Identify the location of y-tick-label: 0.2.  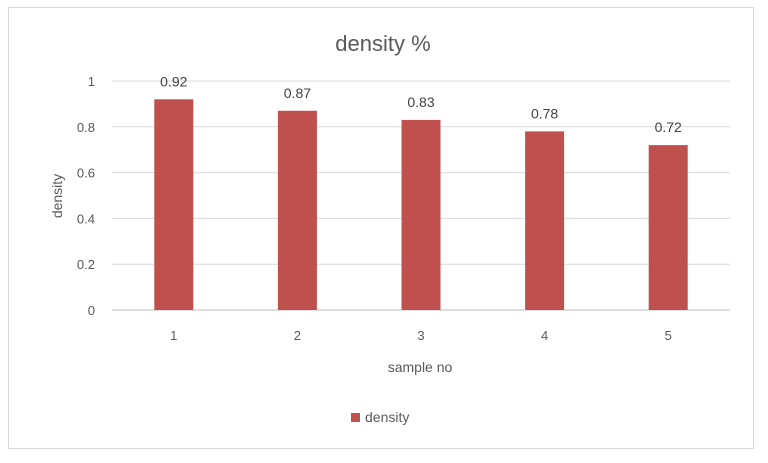
(86, 264).